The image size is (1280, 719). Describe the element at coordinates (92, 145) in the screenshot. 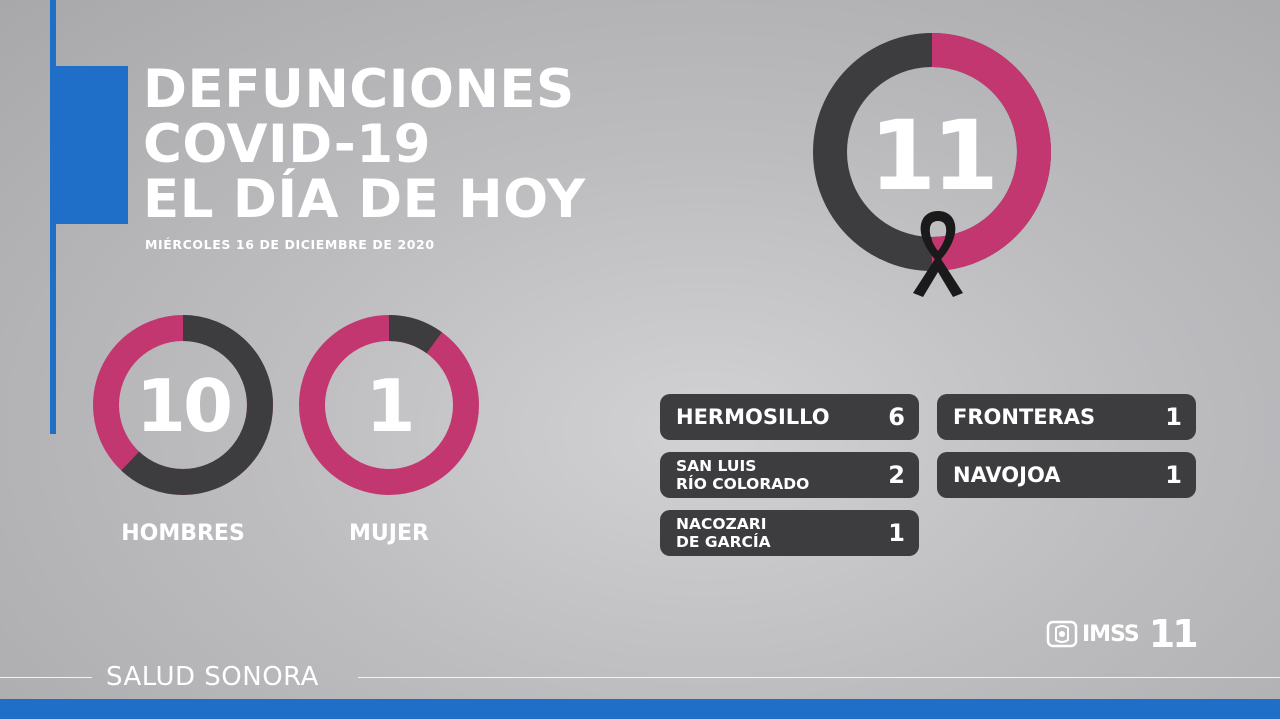

I see `accent-block` at that location.